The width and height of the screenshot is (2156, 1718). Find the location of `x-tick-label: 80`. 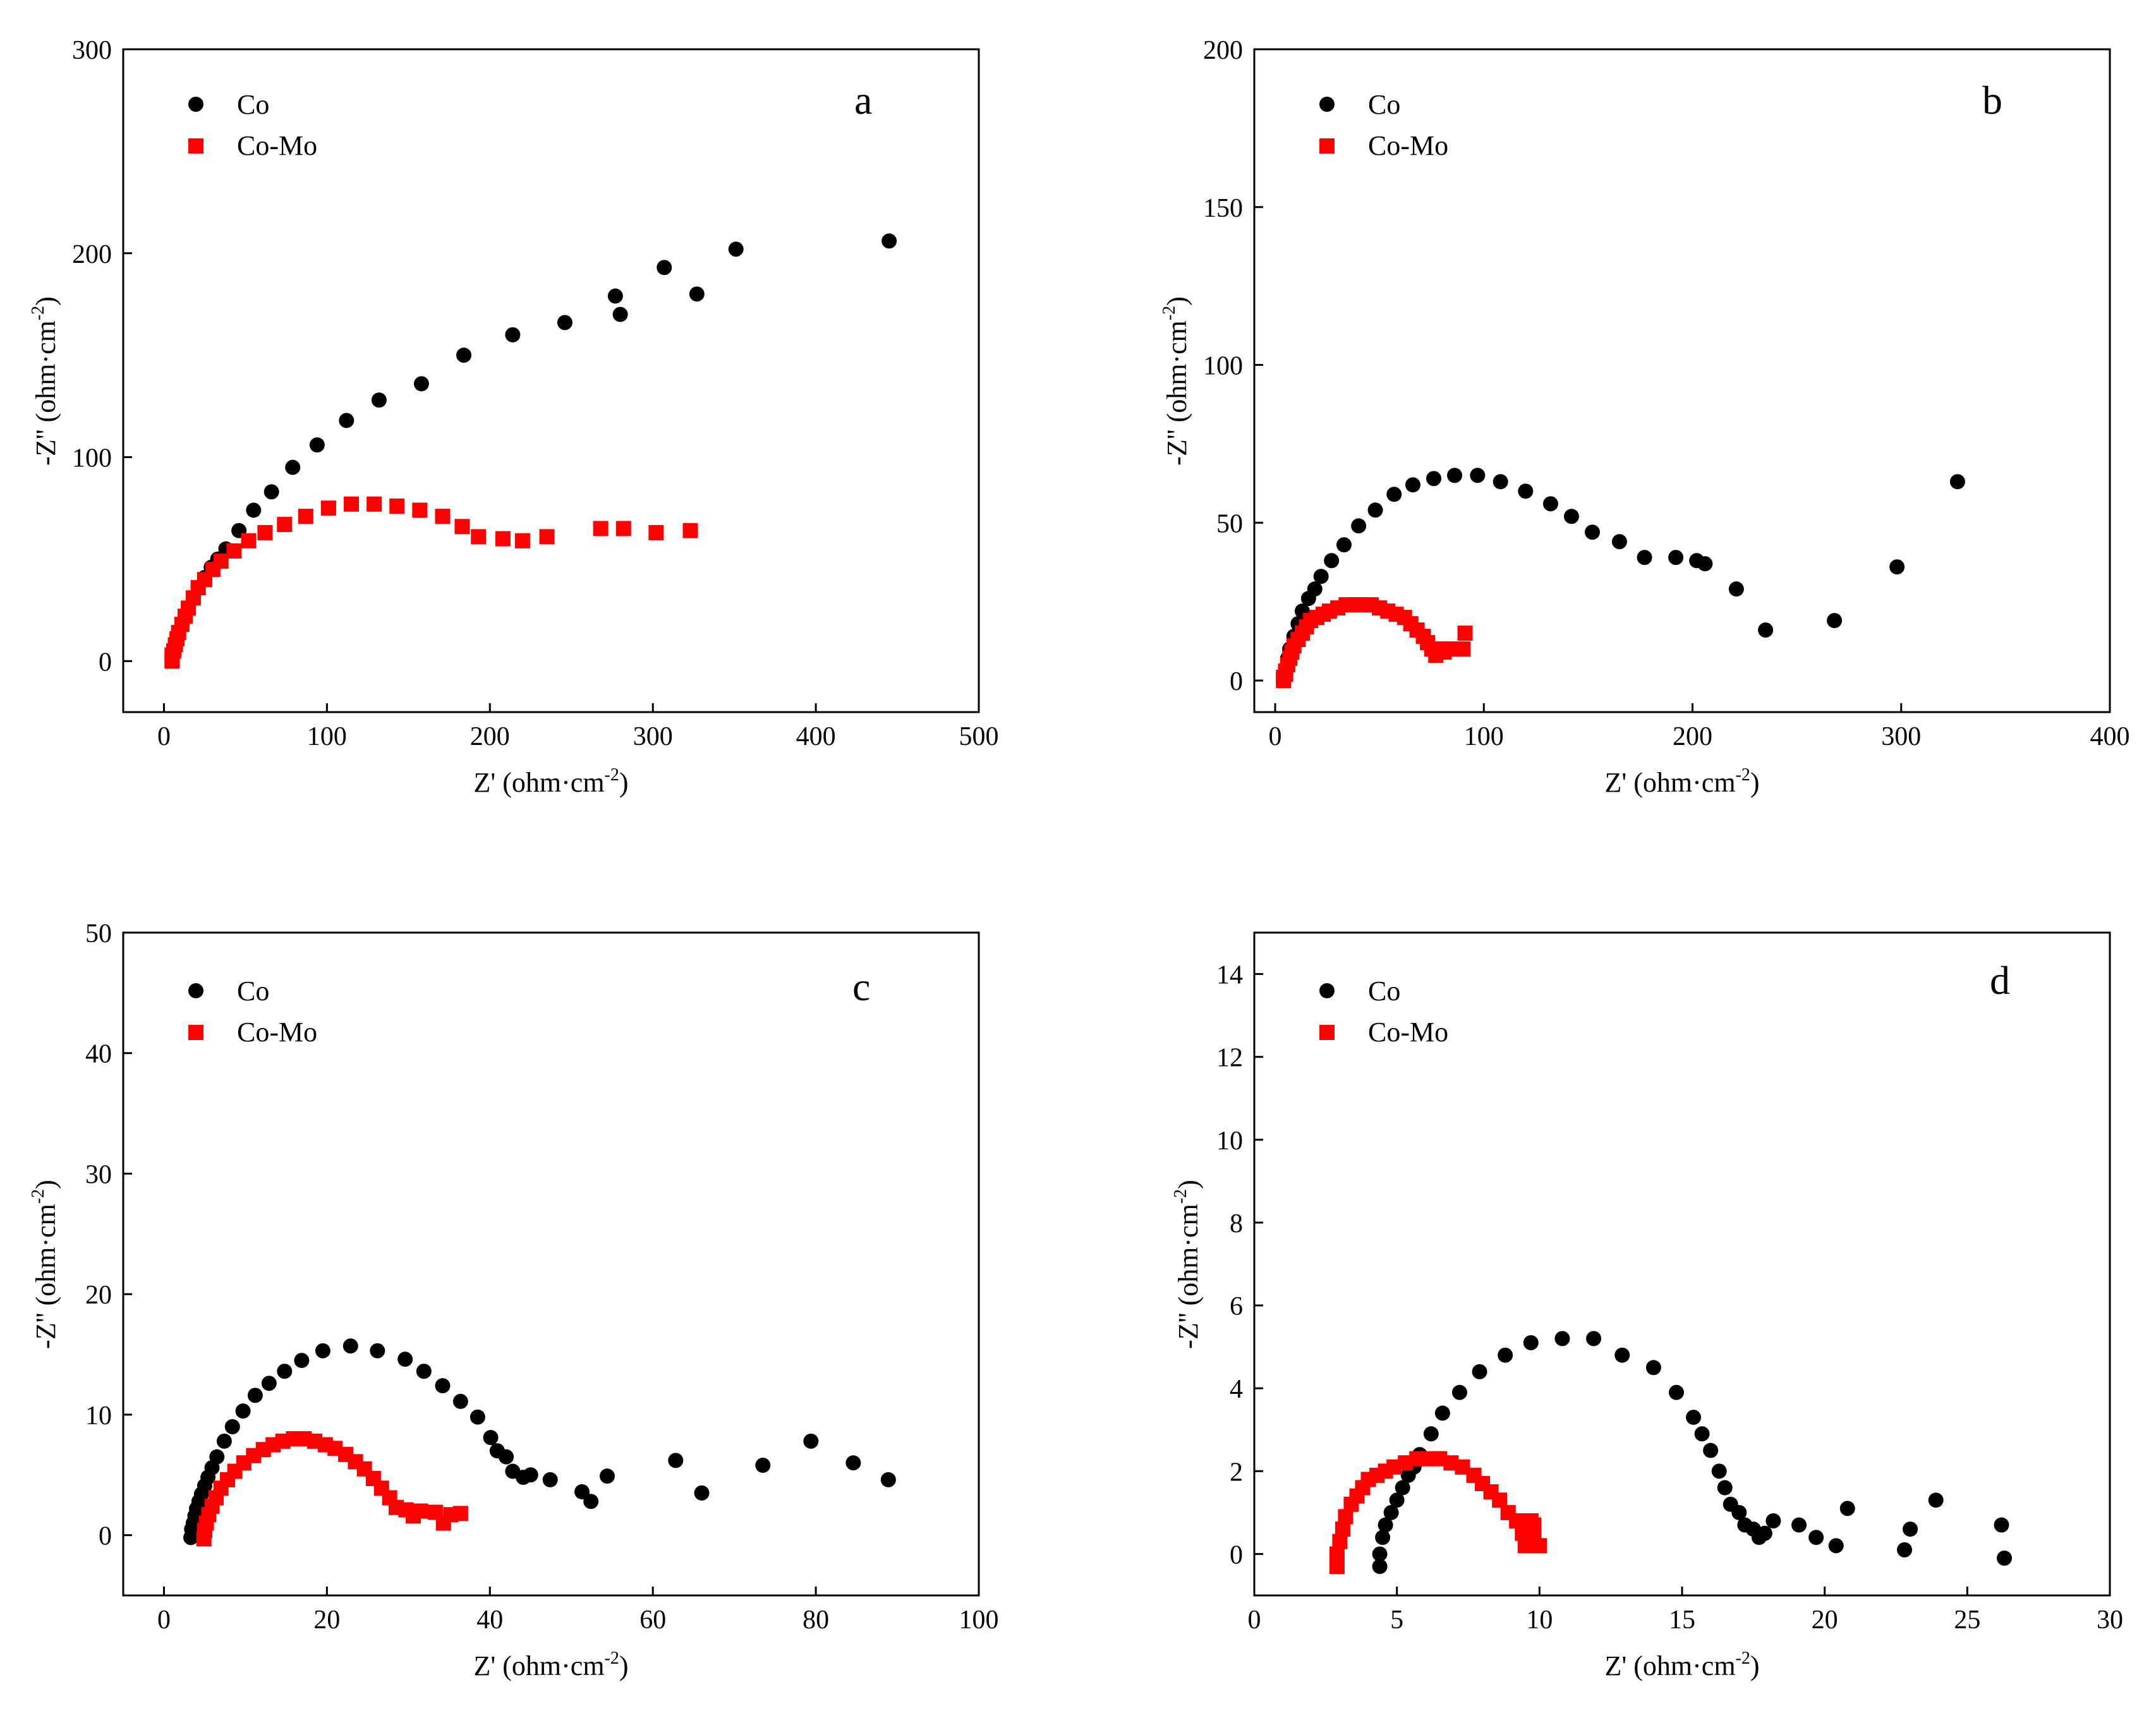

x-tick-label: 80 is located at coordinates (815, 1620).